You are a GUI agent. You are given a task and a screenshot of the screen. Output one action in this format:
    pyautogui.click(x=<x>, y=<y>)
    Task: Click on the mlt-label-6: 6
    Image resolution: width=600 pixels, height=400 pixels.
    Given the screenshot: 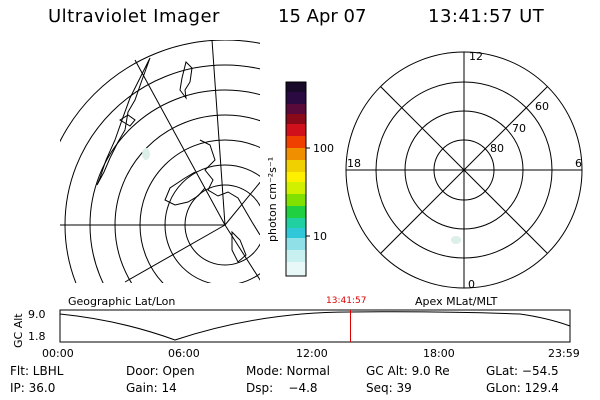 What is the action you would take?
    pyautogui.click(x=578, y=163)
    